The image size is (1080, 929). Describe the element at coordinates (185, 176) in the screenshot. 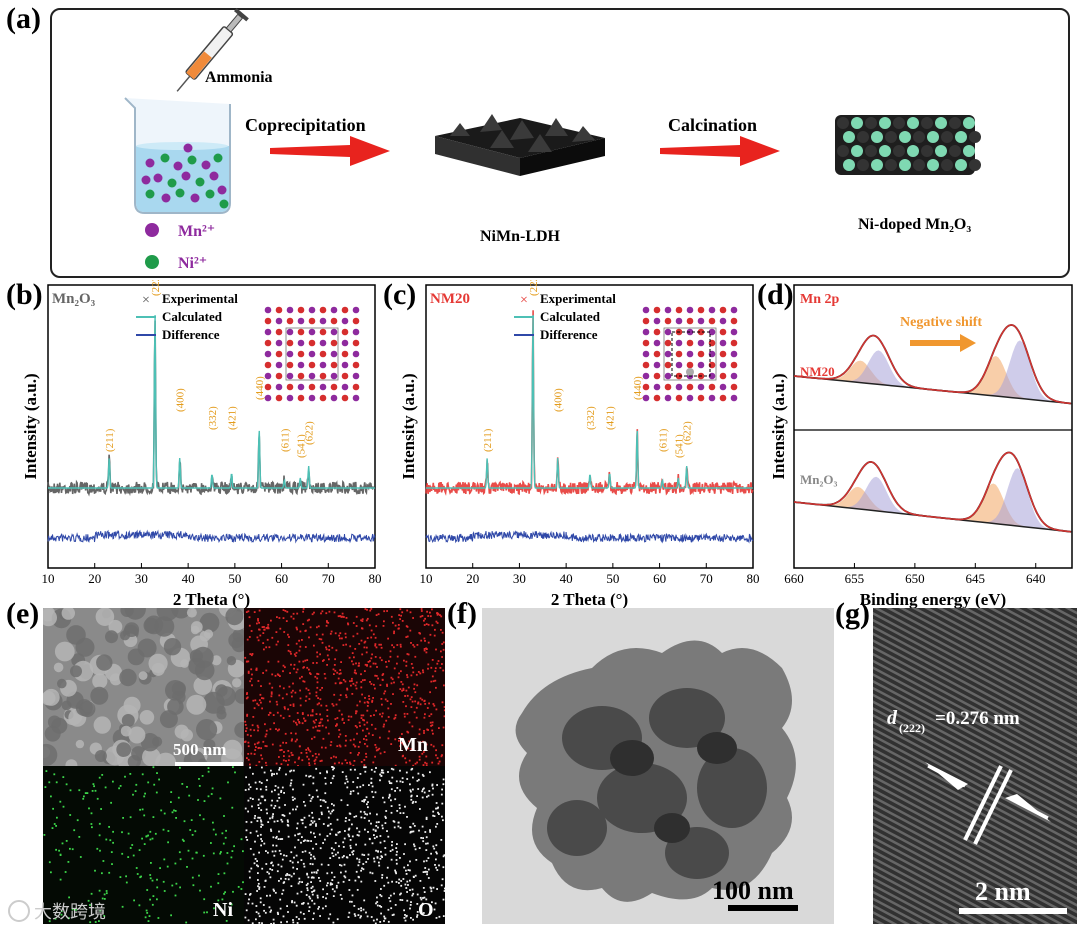

I see `ion-particles` at that location.